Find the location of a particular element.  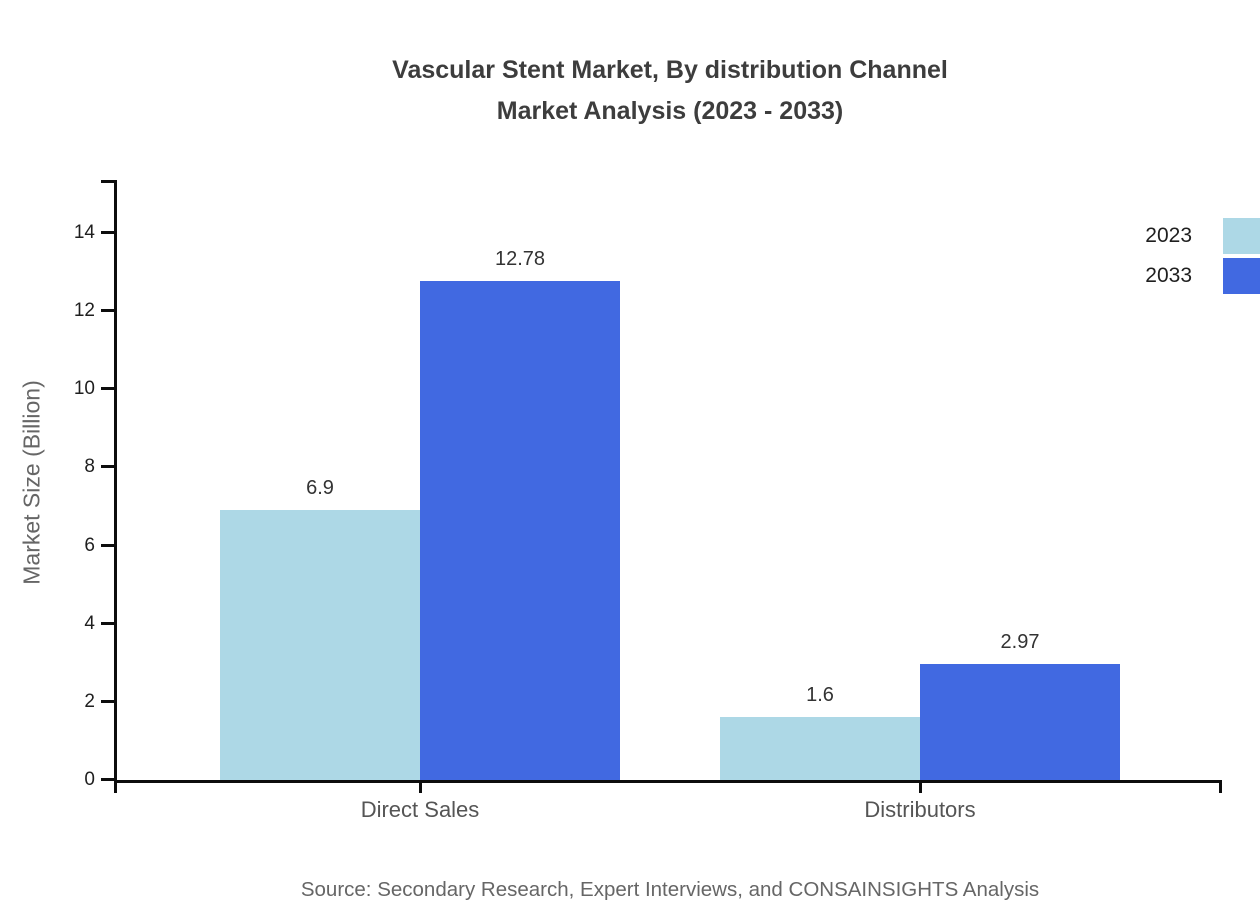

chart-title-line-2: Market Analysis (2023 - 2033) is located at coordinates (670, 111).